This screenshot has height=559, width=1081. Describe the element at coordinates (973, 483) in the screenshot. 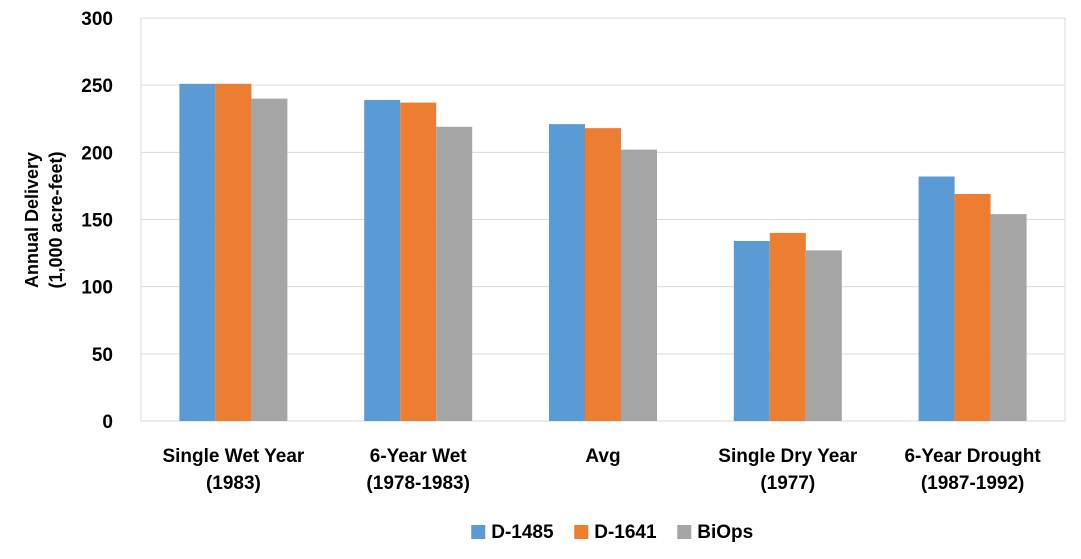

I see `x-tick-label-line: (1987-1992)` at that location.